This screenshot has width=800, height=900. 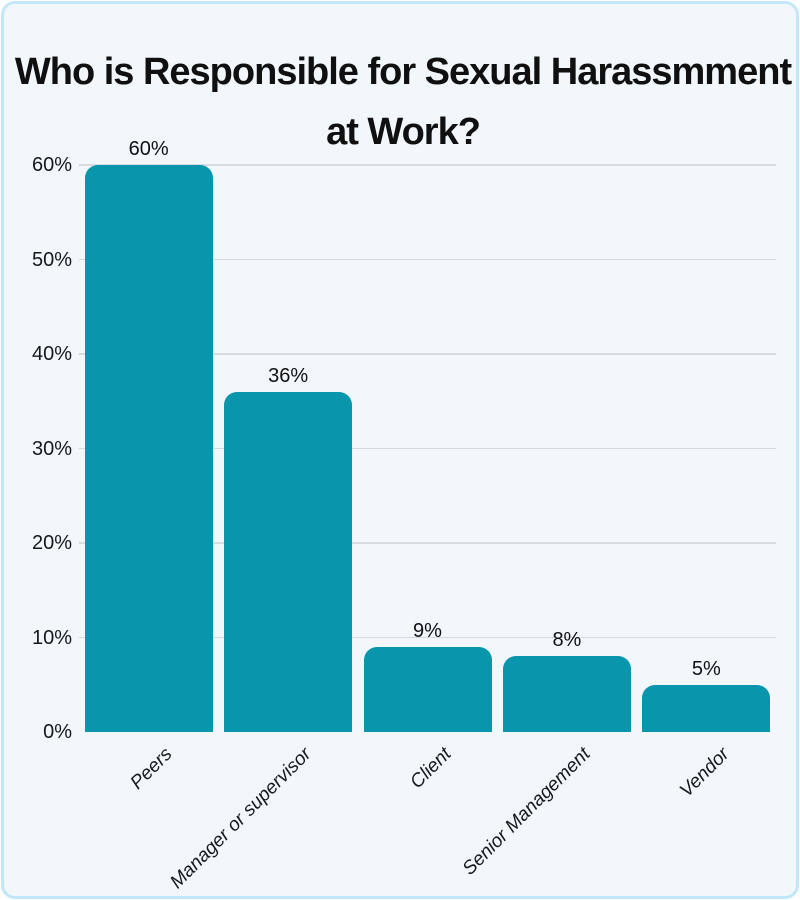 What do you see at coordinates (706, 708) in the screenshot?
I see `bar-vendor` at bounding box center [706, 708].